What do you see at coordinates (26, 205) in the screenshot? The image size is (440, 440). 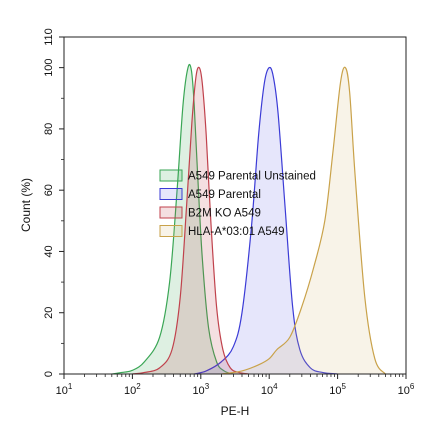 I see `y-axis-title: Count (%)` at bounding box center [26, 205].